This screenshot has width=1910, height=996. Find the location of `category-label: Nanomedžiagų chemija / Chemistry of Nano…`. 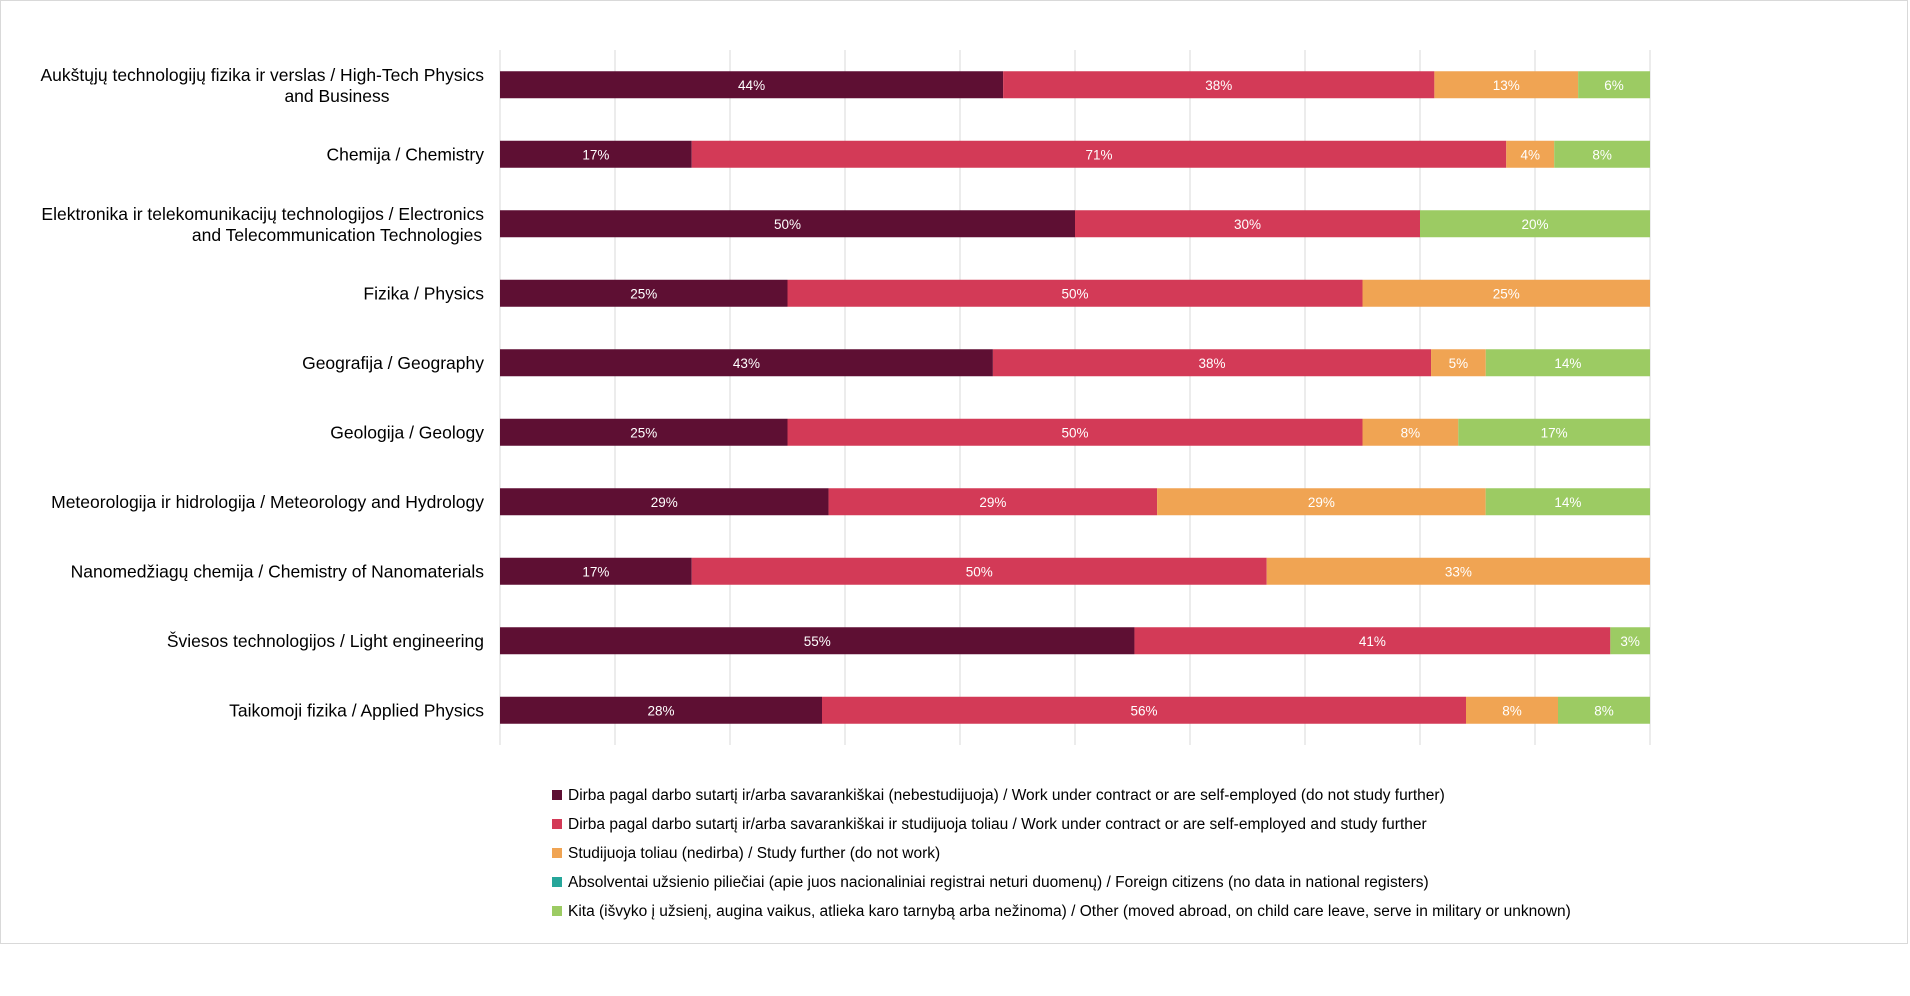

category-label: Nanomedžiagų chemija / Chemistry of Nano… is located at coordinates (278, 571).